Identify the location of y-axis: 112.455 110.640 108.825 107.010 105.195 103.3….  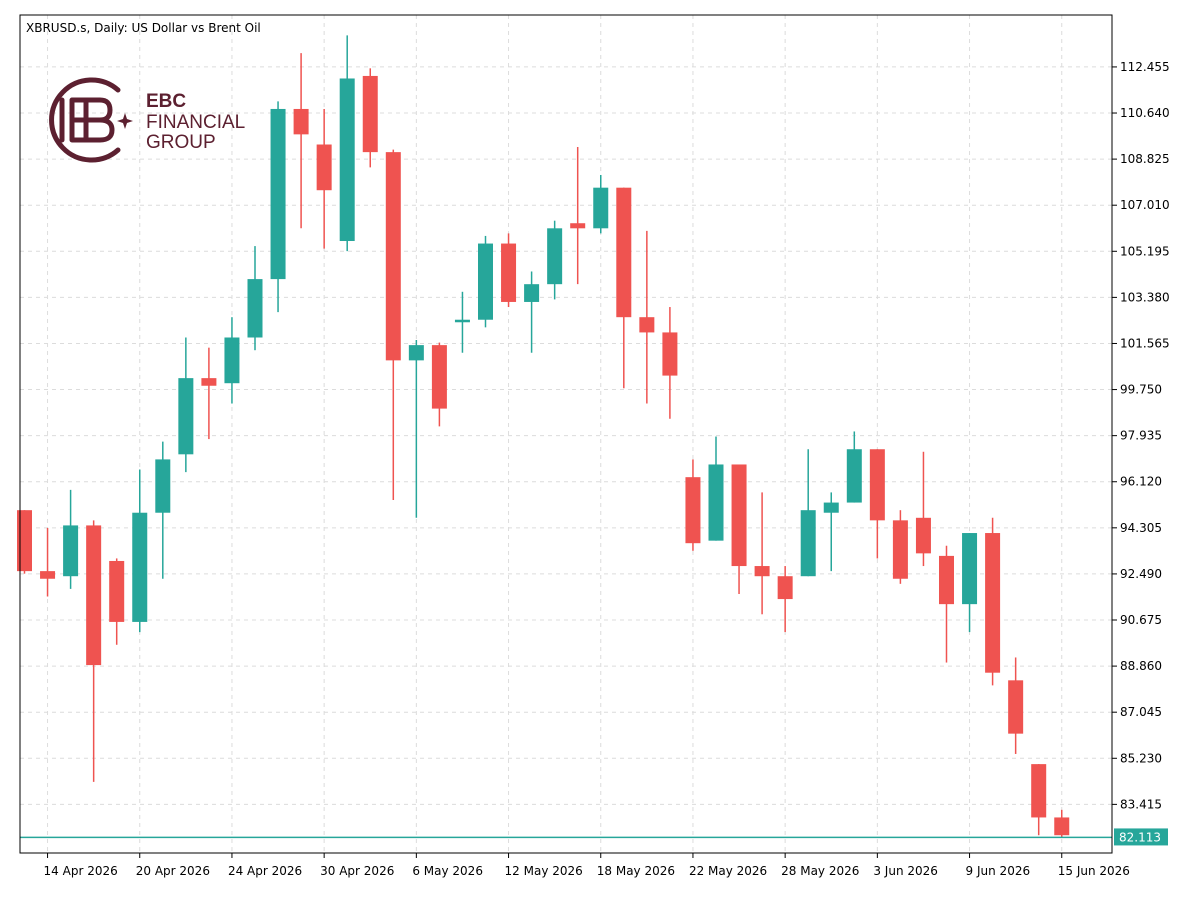
(1141, 435).